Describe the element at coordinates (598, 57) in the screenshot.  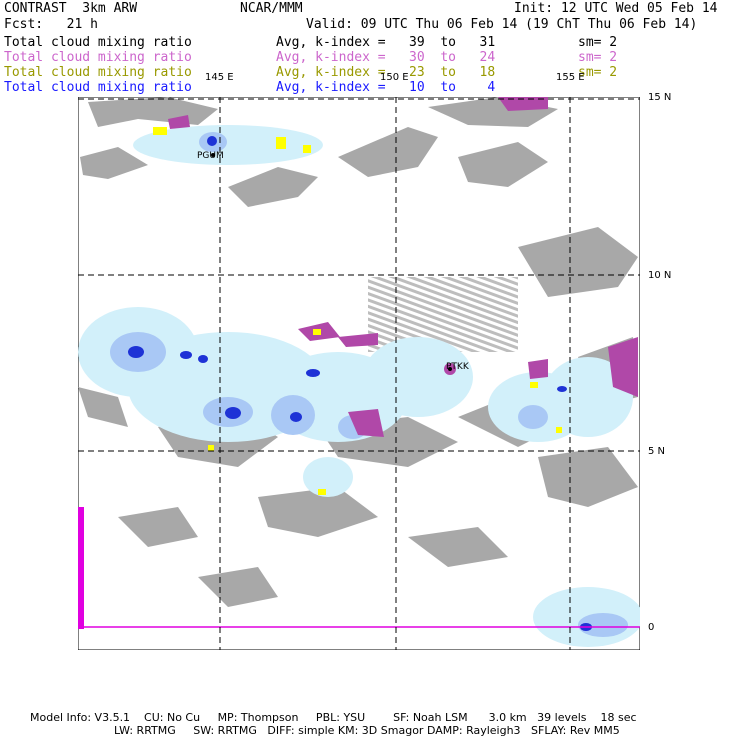
I see `legend-sm-2: sm= 2` at that location.